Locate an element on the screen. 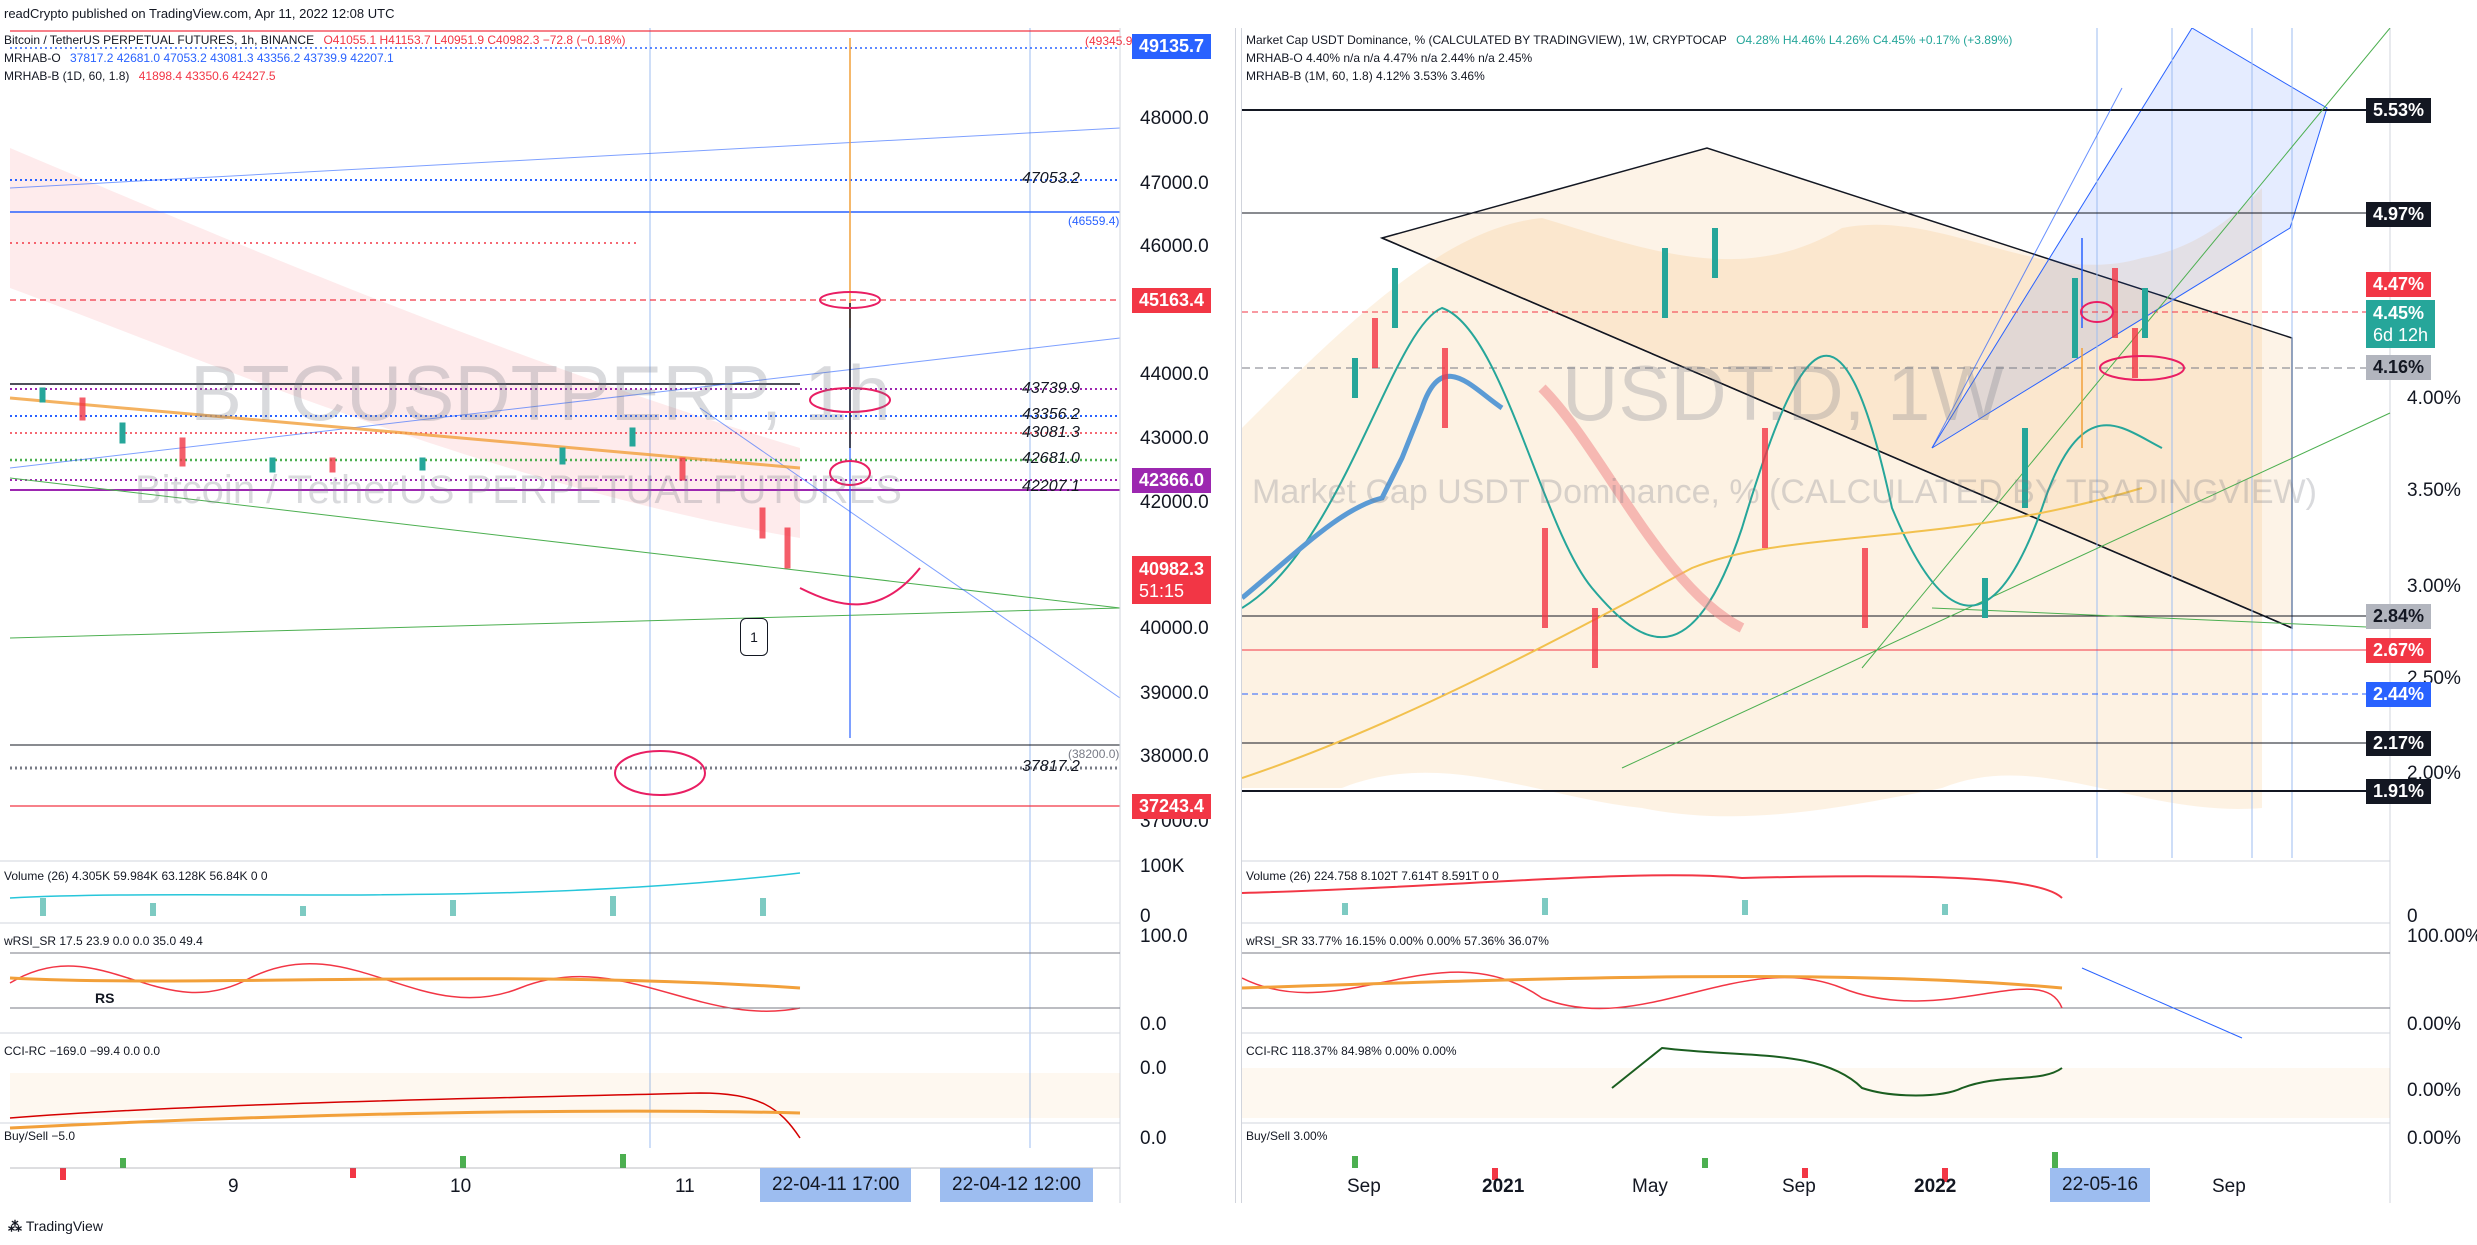 The height and width of the screenshot is (1245, 2477). btc-tag-42366: 42366.0 is located at coordinates (1172, 480).